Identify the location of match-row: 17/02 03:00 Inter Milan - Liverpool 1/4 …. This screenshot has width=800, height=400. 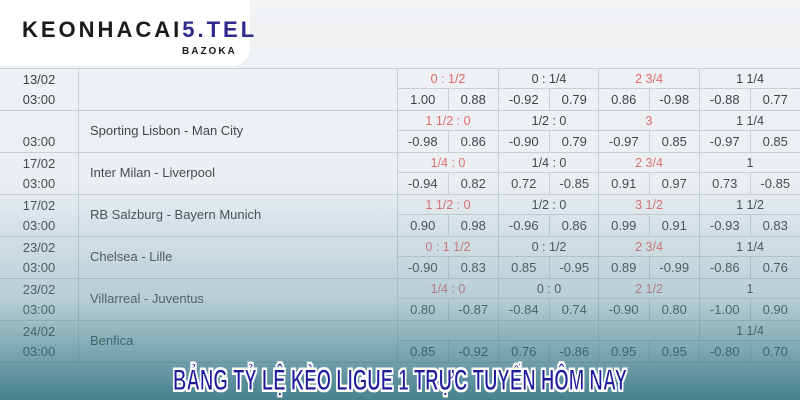
(400, 174).